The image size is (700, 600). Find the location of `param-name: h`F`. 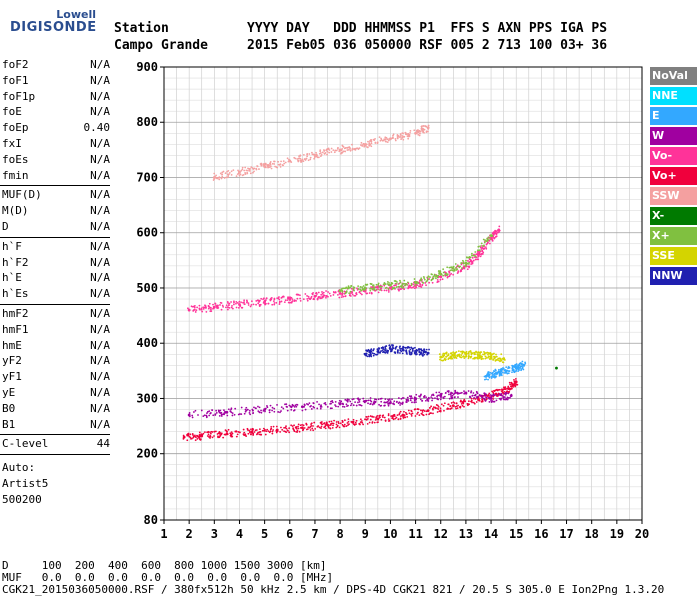

param-name: h`F is located at coordinates (12, 246).